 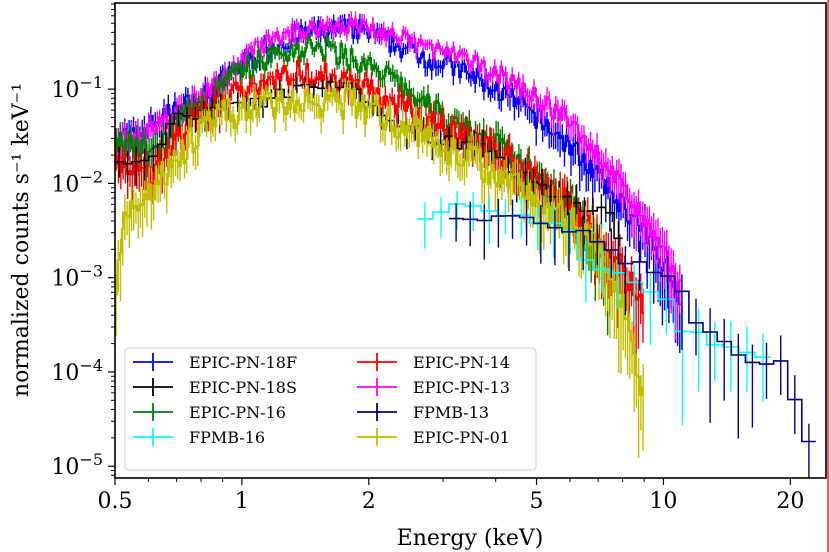 What do you see at coordinates (470, 538) in the screenshot?
I see `x-axis-label: Energy (keV)` at bounding box center [470, 538].